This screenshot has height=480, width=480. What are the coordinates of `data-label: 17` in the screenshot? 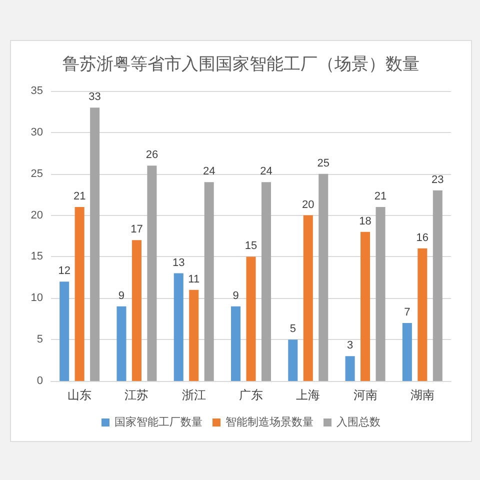 It's located at (136, 230).